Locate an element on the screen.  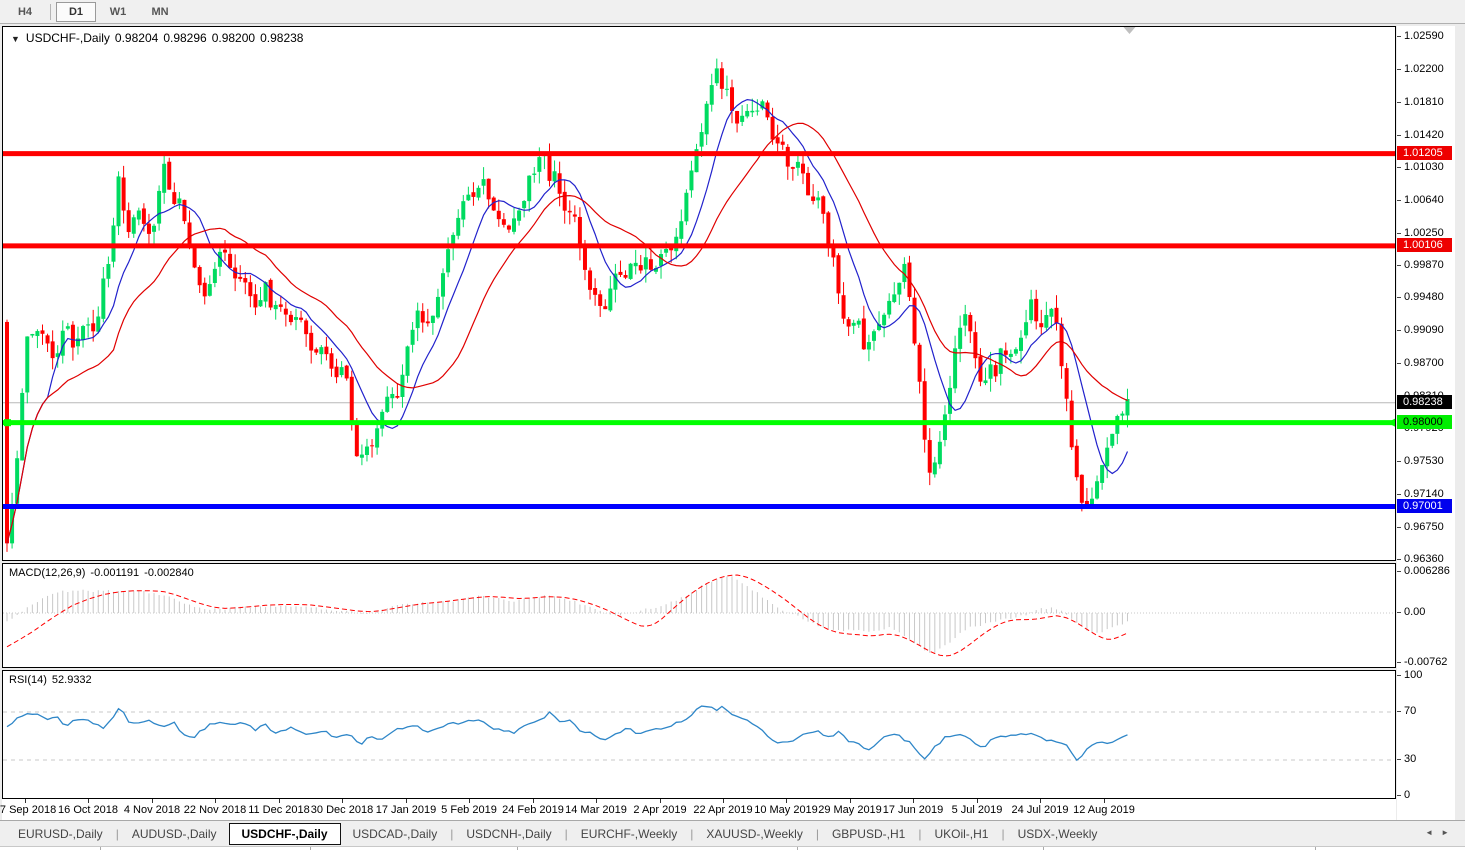
tab-eurusd-daily: EURUSD-,Daily is located at coordinates (60, 833).